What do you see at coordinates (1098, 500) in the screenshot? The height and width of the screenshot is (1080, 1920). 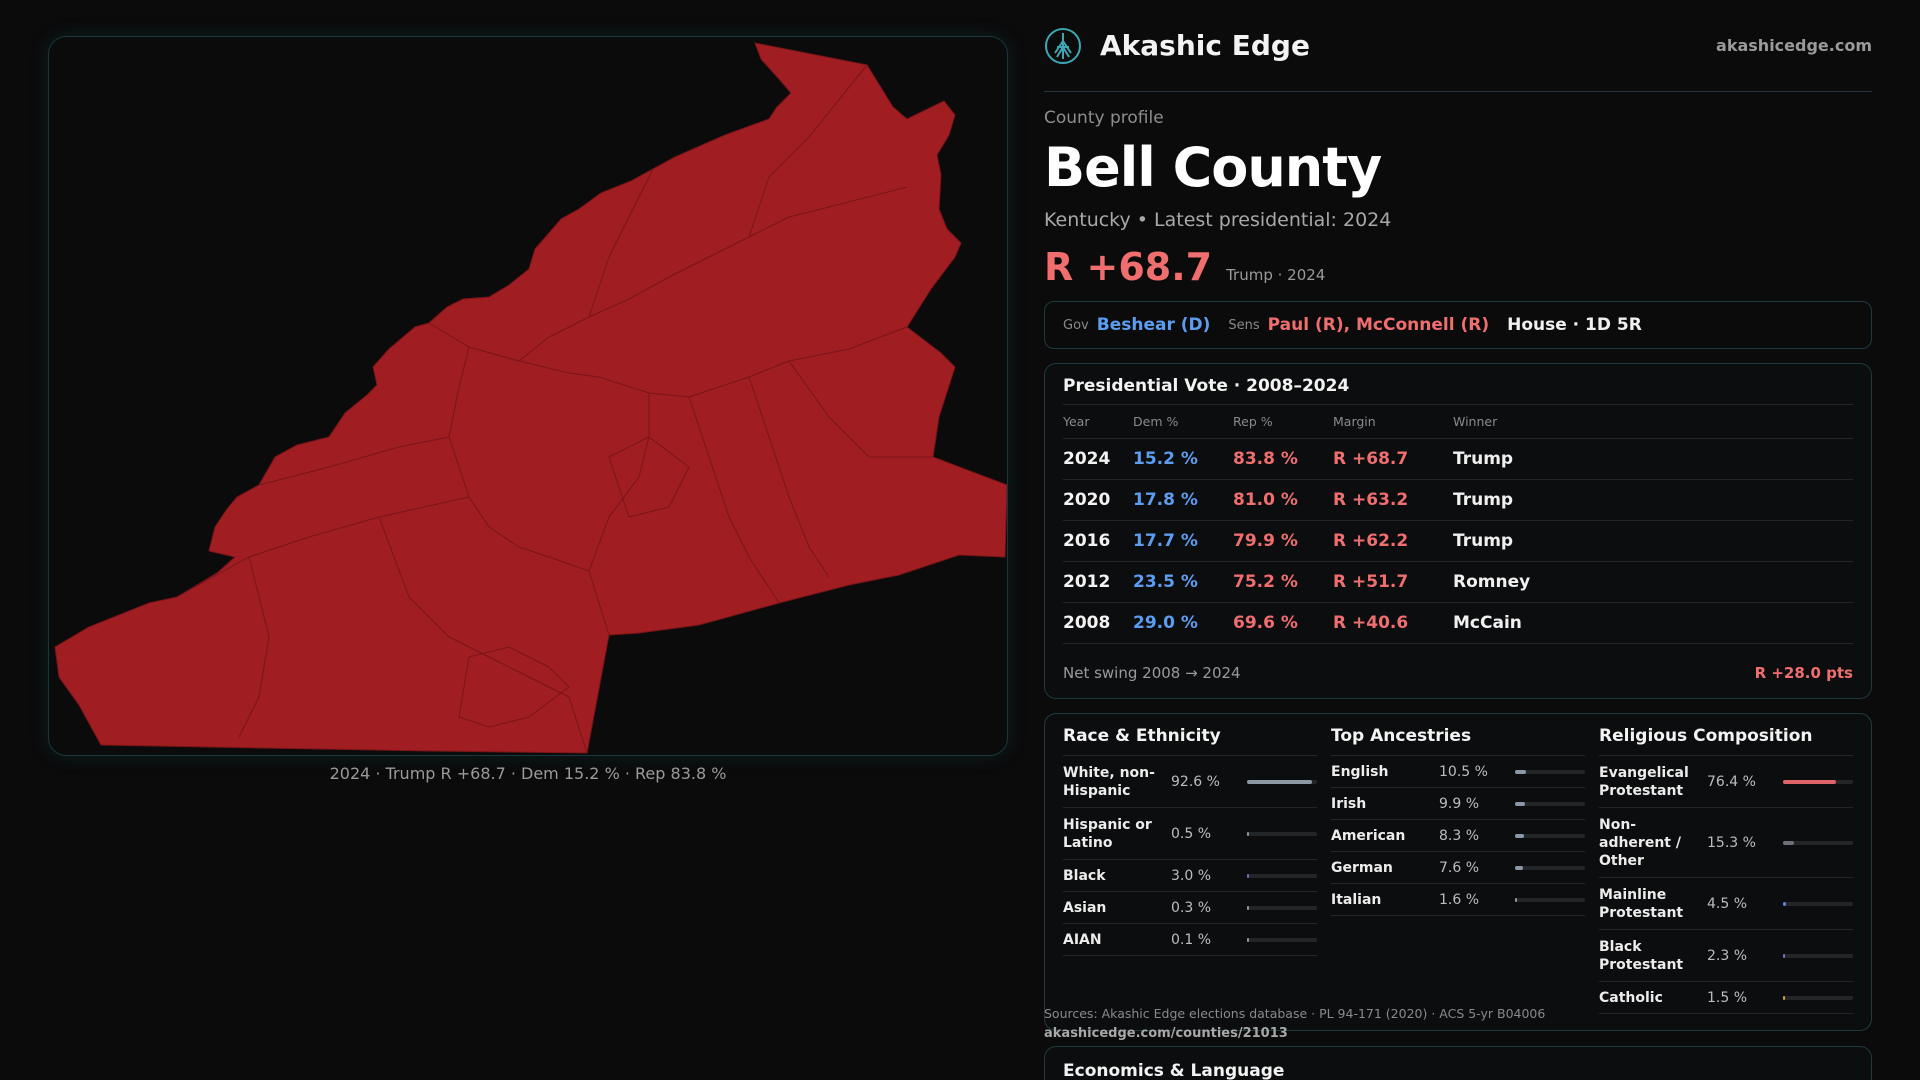 I see `cell-year: 2020` at bounding box center [1098, 500].